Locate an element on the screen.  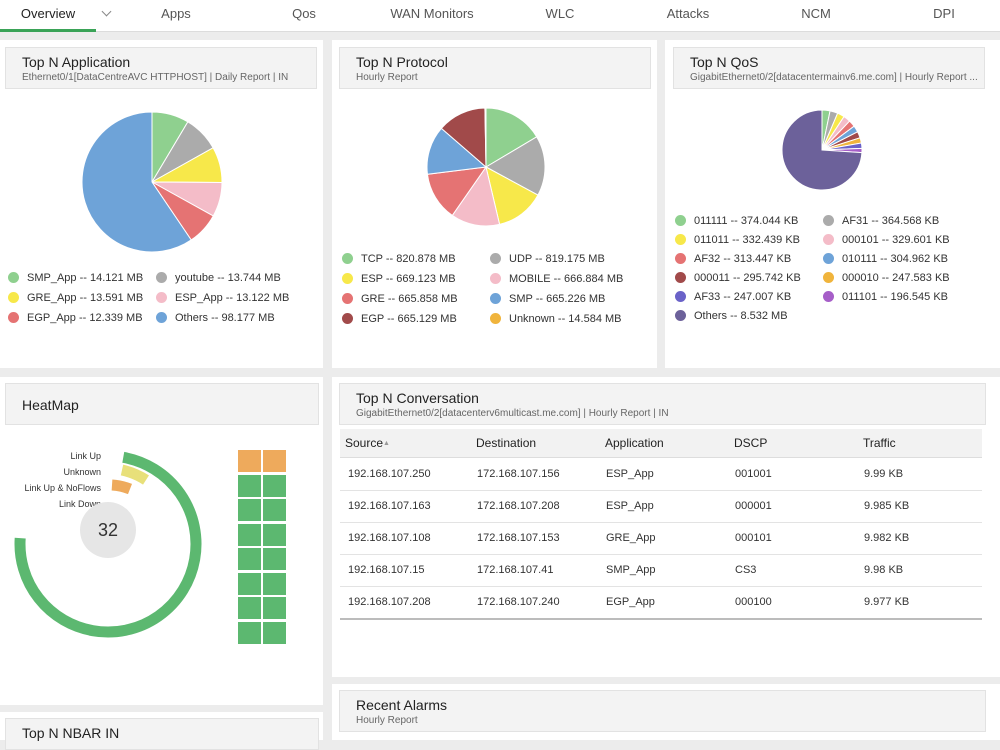
legend-item: 010111 -- 304.962 KB is located at coordinates (885, 259).